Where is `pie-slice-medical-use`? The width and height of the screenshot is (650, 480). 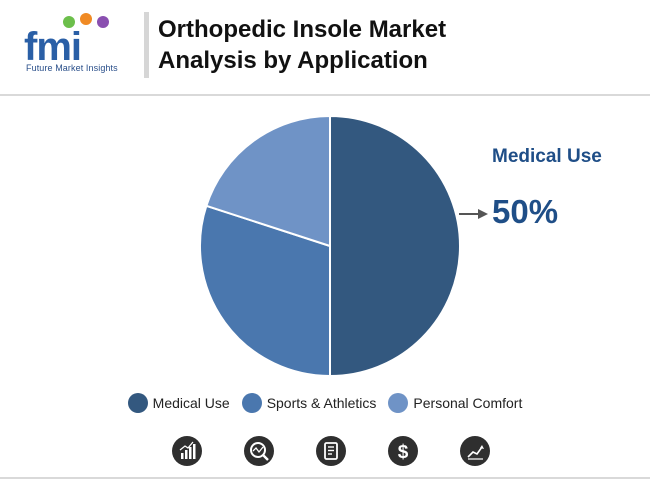 pie-slice-medical-use is located at coordinates (395, 246).